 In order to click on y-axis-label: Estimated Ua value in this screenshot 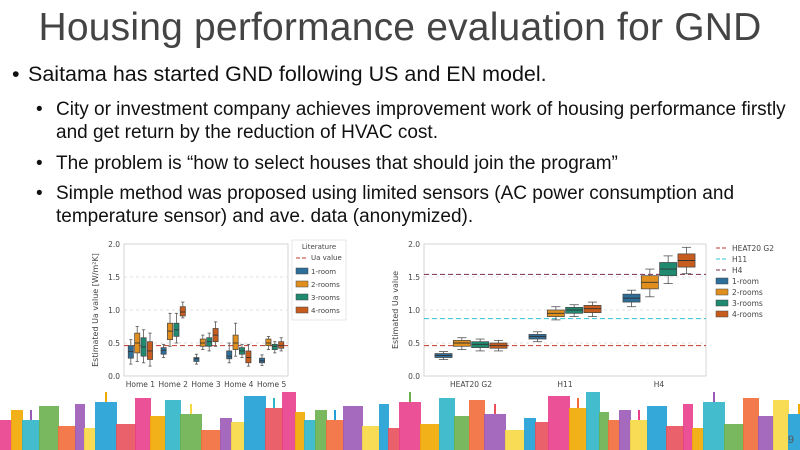, I will do `click(395, 310)`.